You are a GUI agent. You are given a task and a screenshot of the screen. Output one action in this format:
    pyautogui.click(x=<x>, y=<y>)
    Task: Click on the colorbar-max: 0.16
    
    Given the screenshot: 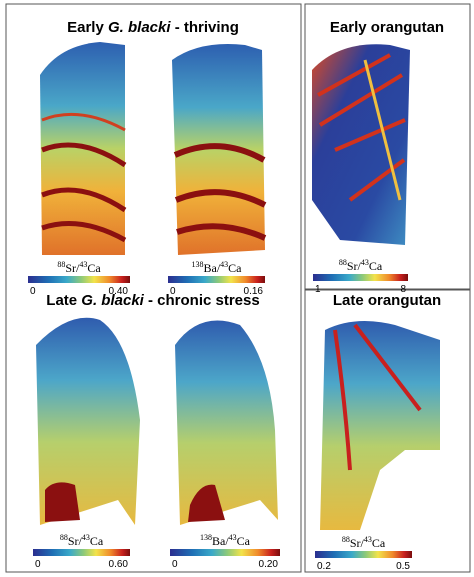 What is the action you would take?
    pyautogui.click(x=254, y=291)
    